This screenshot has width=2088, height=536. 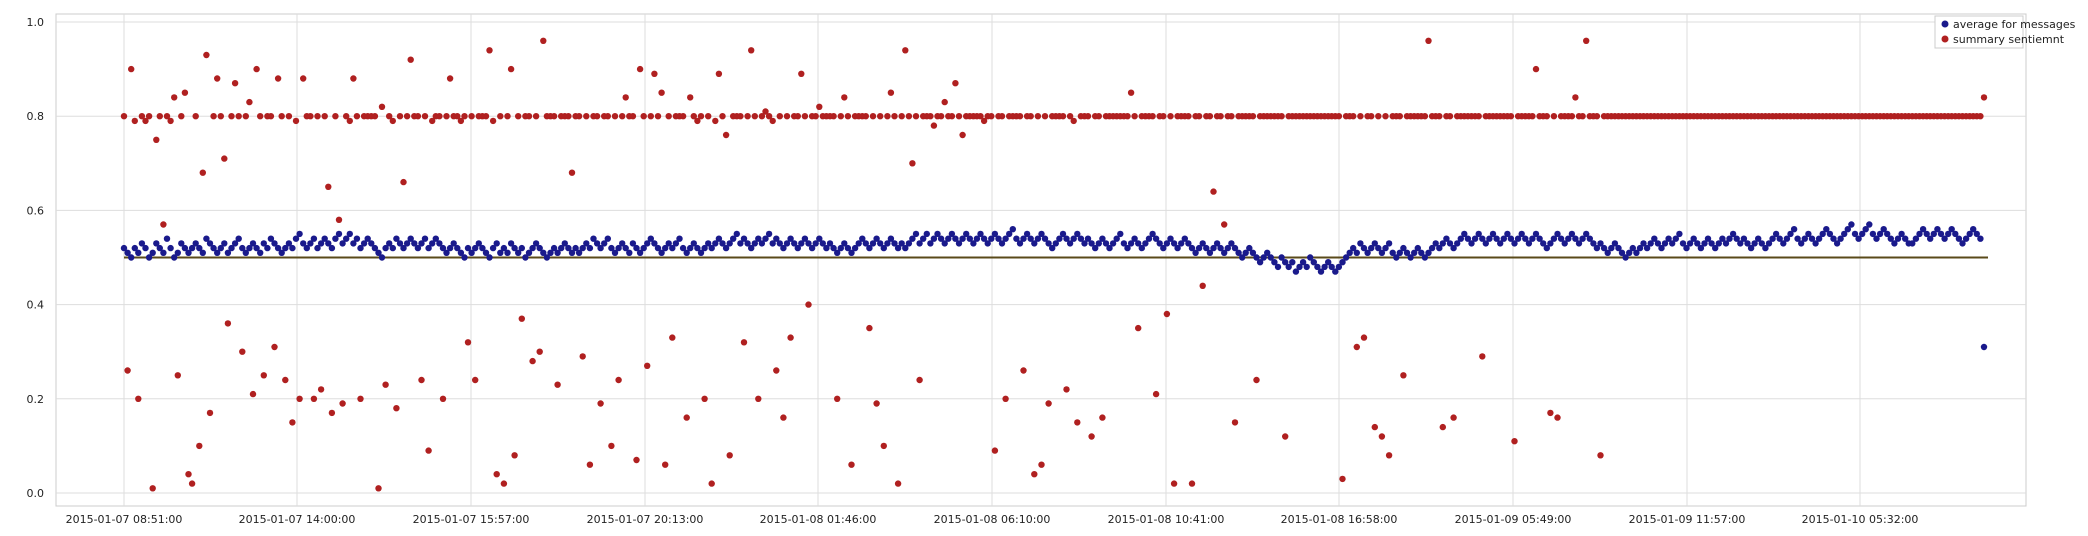 I want to click on y-tick-label: 0.2, so click(x=36, y=399).